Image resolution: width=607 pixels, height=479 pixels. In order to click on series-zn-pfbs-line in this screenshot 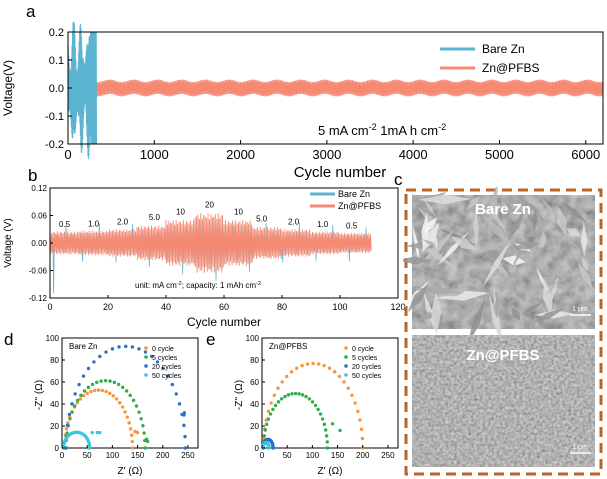, I will do `click(210, 243)`.